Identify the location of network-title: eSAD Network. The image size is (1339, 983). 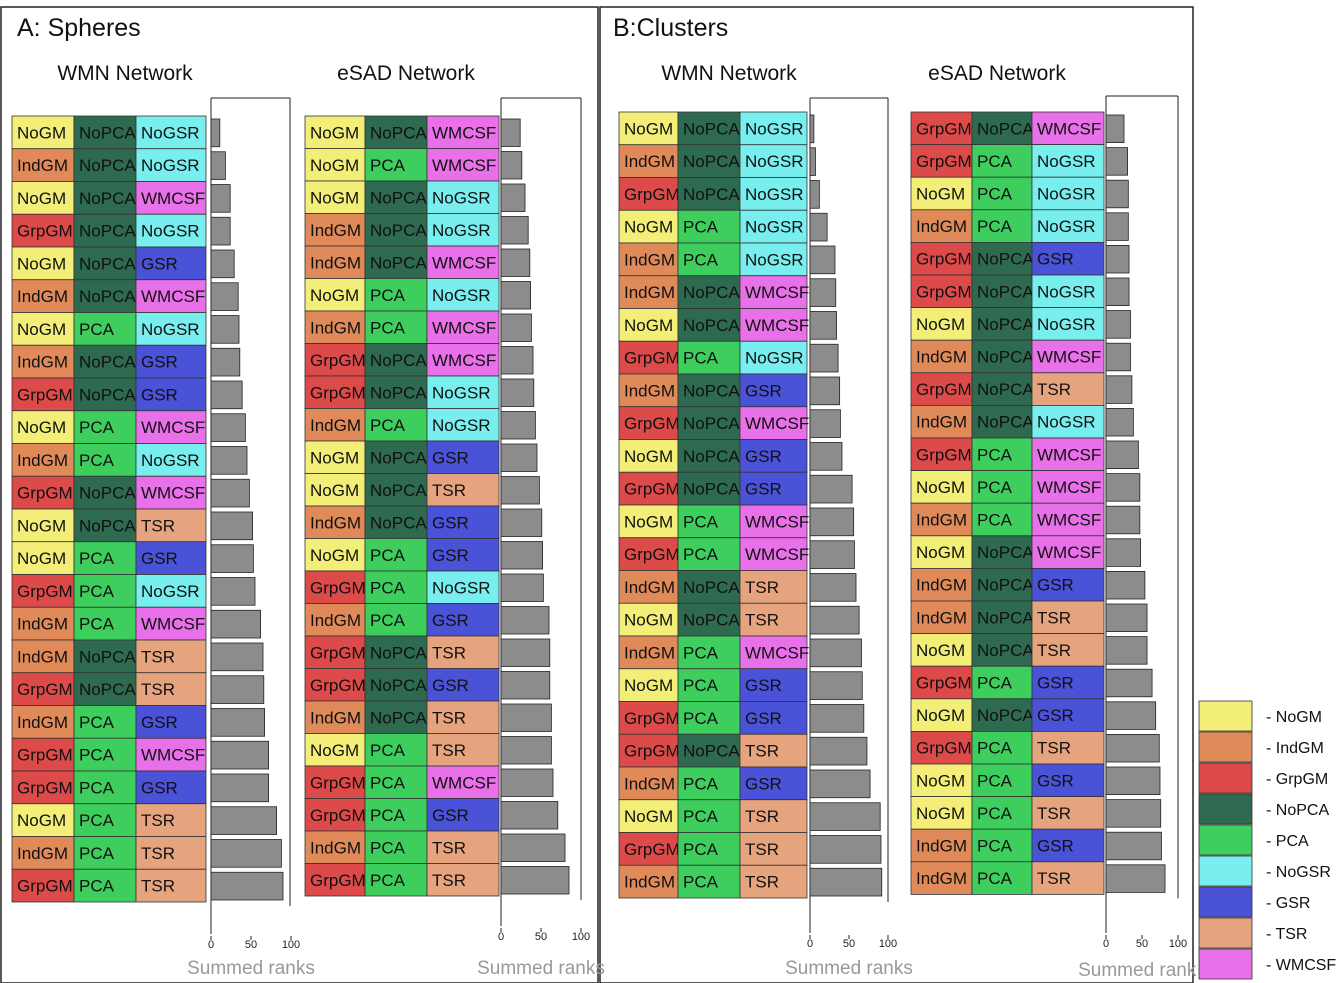
(406, 73).